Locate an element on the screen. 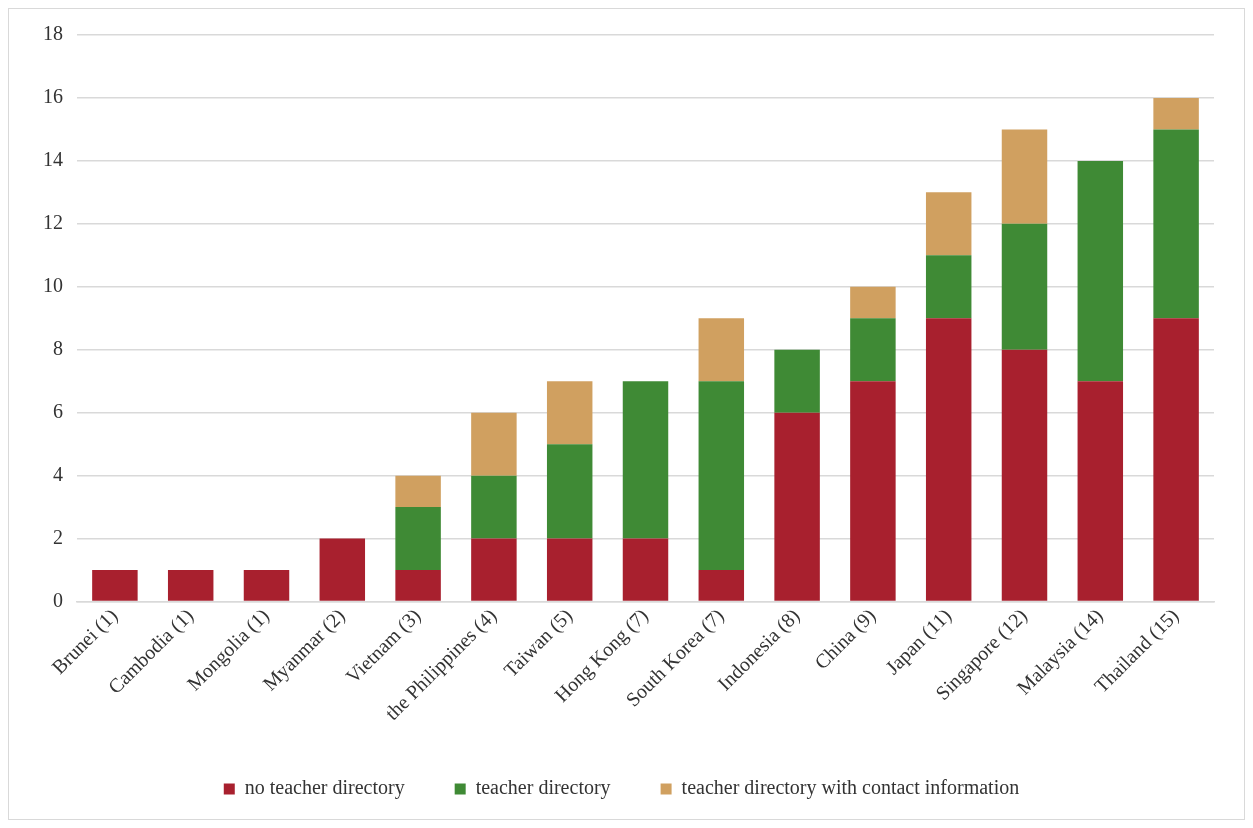  y-tick-label: 16 is located at coordinates (53, 96).